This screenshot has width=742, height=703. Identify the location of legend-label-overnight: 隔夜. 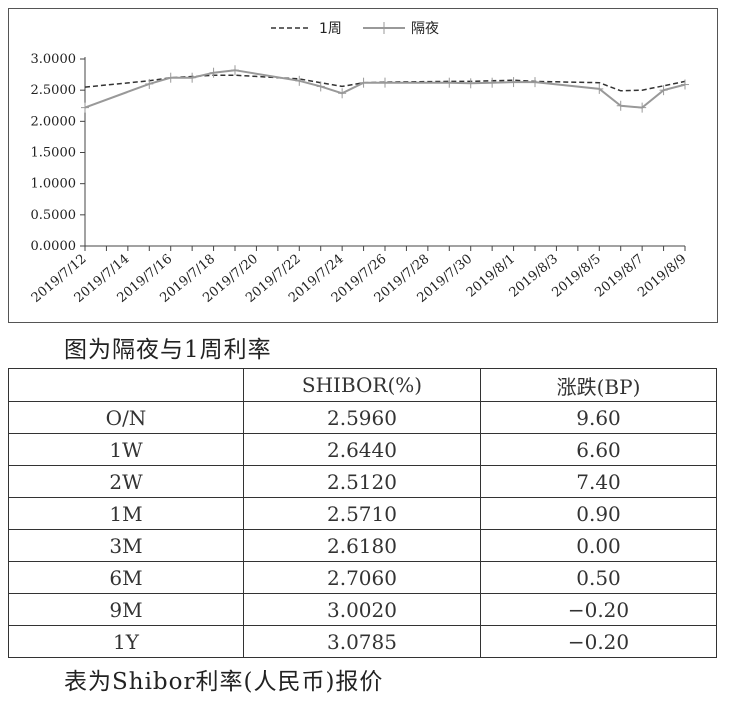
(425, 29).